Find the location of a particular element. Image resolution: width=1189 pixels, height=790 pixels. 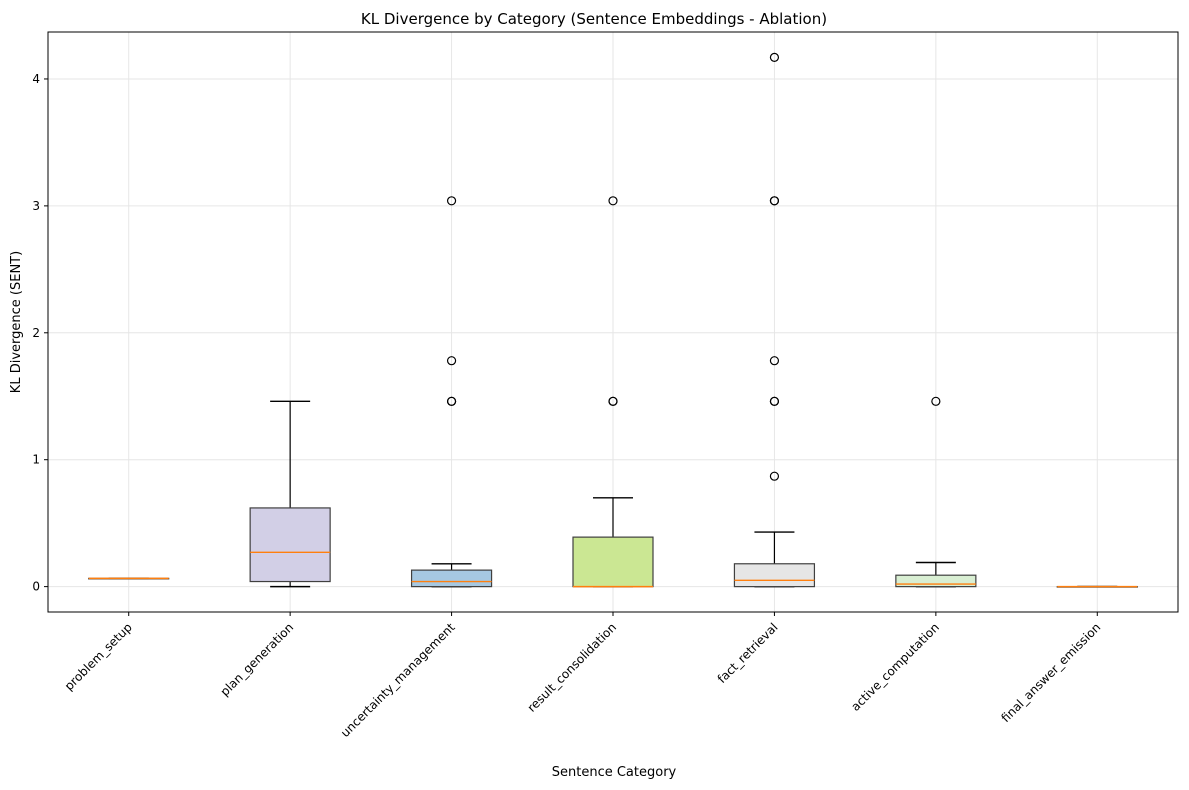

x-tick-label: problem_setup is located at coordinates (98, 656).